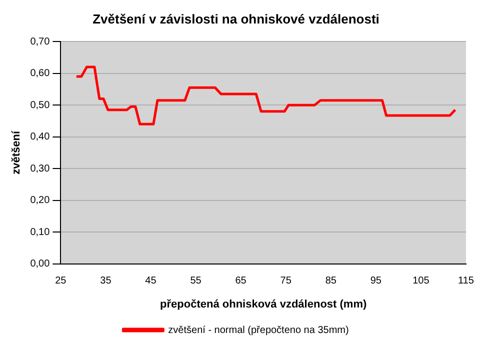 The width and height of the screenshot is (488, 349). Describe the element at coordinates (376, 281) in the screenshot. I see `x-tick-label: 95` at that location.